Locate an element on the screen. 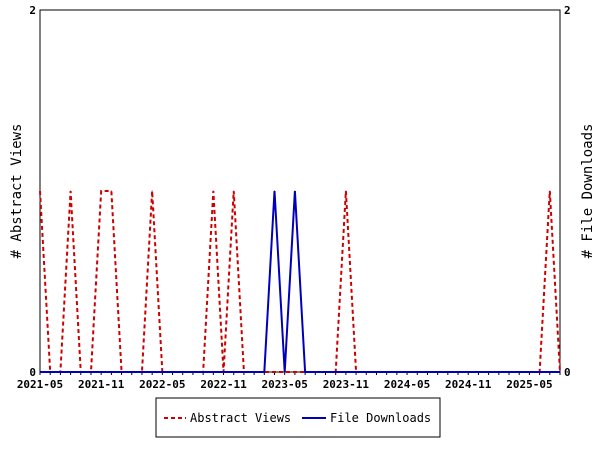 This screenshot has height=450, width=600. y-left-tick-min: 0 is located at coordinates (32, 372).